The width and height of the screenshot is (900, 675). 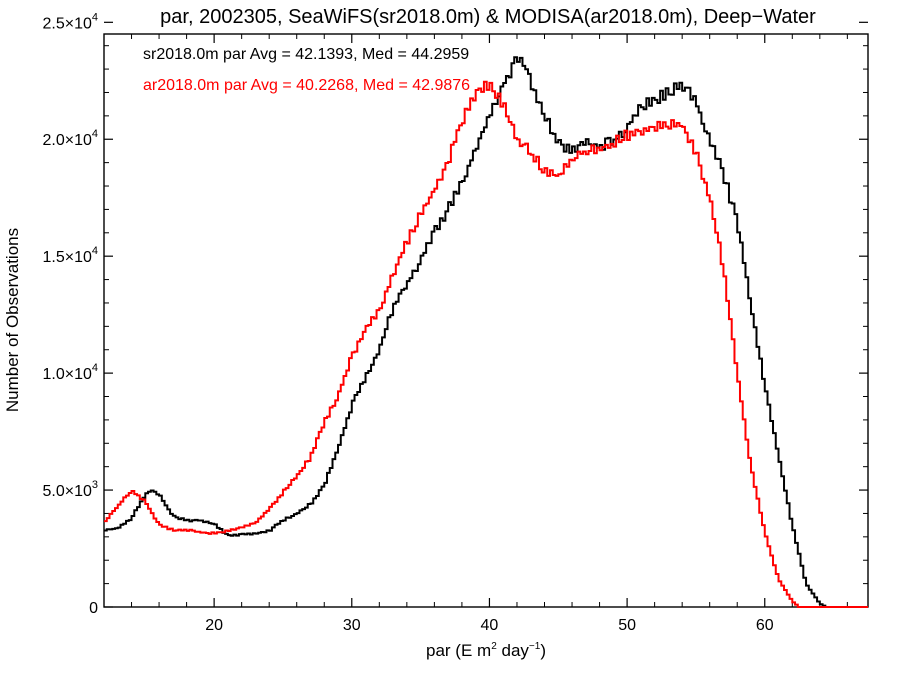 What do you see at coordinates (66, 257) in the screenshot?
I see `y-tick-mantissa: 1.5×10` at bounding box center [66, 257].